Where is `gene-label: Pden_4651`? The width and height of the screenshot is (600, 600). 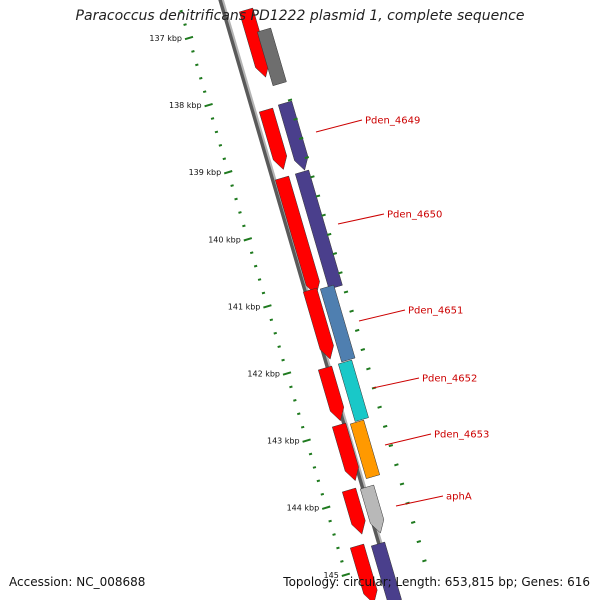
gene-label: Pden_4651 is located at coordinates (435, 311).